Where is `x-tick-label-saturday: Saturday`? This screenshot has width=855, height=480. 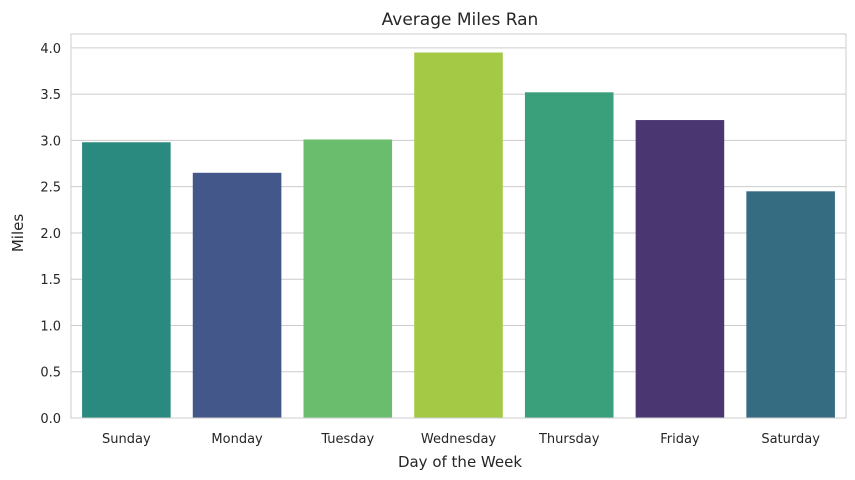 x-tick-label-saturday: Saturday is located at coordinates (790, 439).